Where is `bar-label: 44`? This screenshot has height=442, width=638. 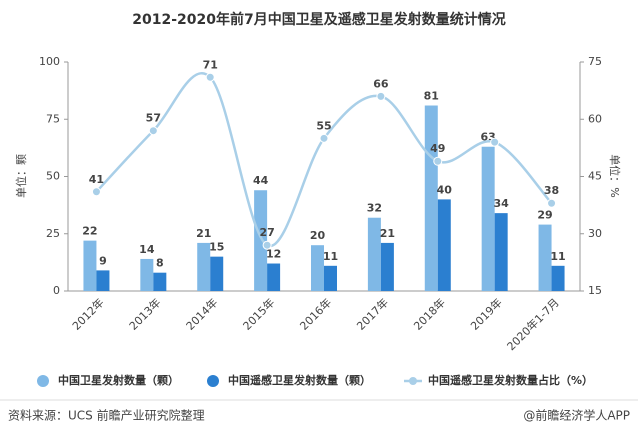
bar-label: 44 is located at coordinates (261, 180).